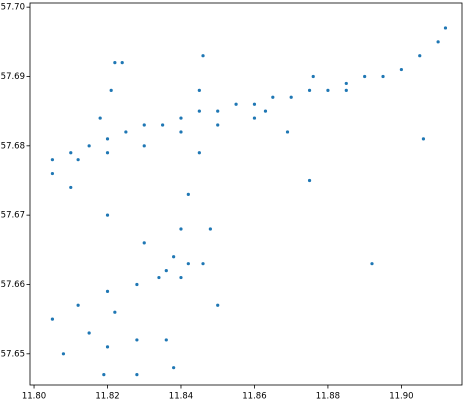 This screenshot has height=404, width=474. Describe the element at coordinates (107, 397) in the screenshot. I see `x-tick-label: 11.82` at that location.